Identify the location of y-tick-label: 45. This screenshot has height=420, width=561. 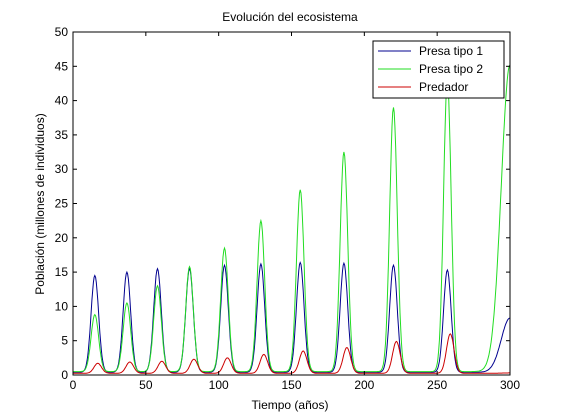
(62, 66).